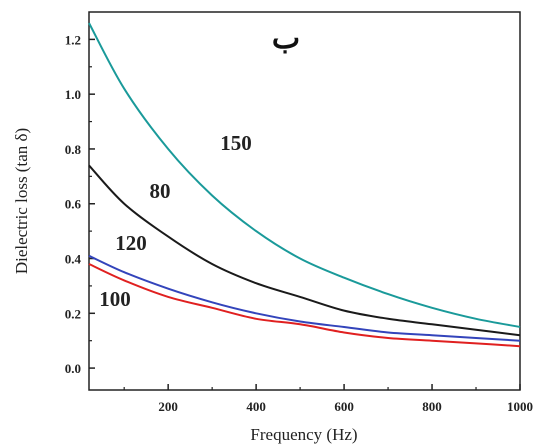  I want to click on series-label-80: 80, so click(160, 191).